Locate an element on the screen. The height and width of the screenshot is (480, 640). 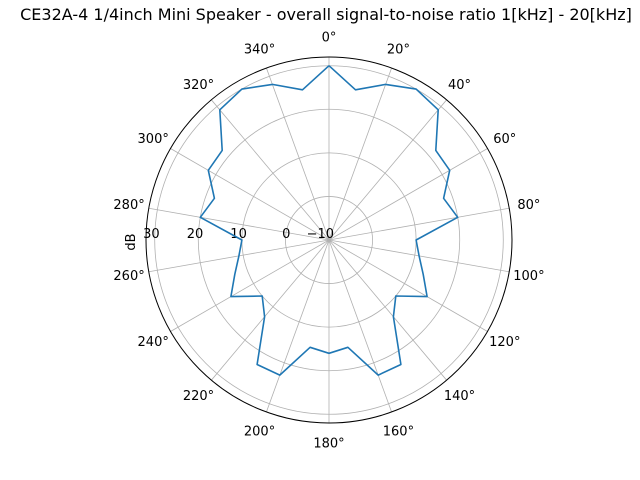
angle-tick-label: 260° is located at coordinates (128, 276).